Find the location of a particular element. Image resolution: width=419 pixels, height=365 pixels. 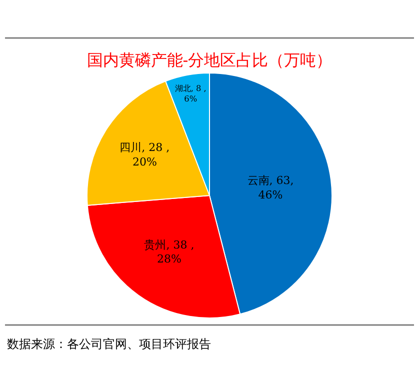

slice-label: 云南, 63, 46% is located at coordinates (270, 188).